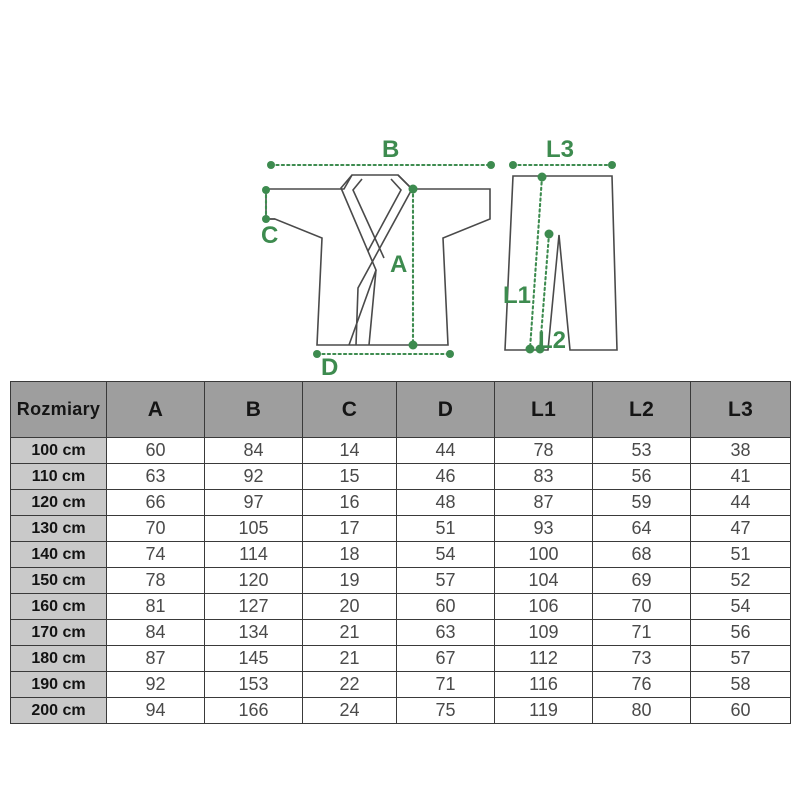  Describe the element at coordinates (253, 409) in the screenshot. I see `header-b: B` at that location.